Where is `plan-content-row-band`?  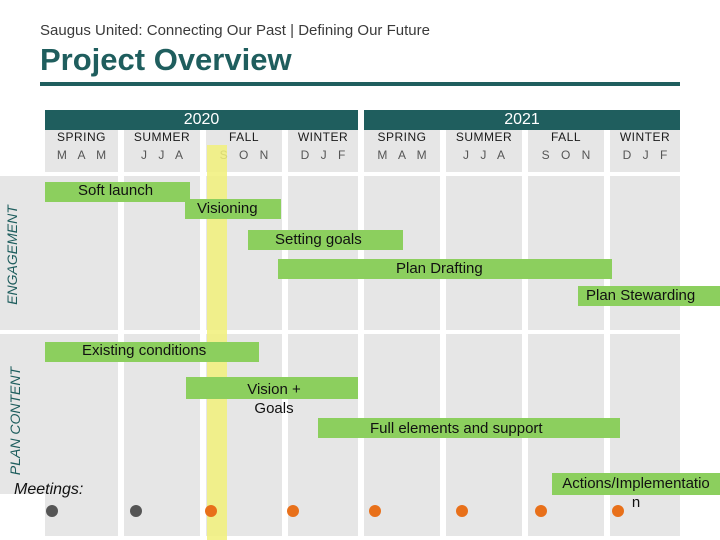 plan-content-row-band is located at coordinates (22, 414).